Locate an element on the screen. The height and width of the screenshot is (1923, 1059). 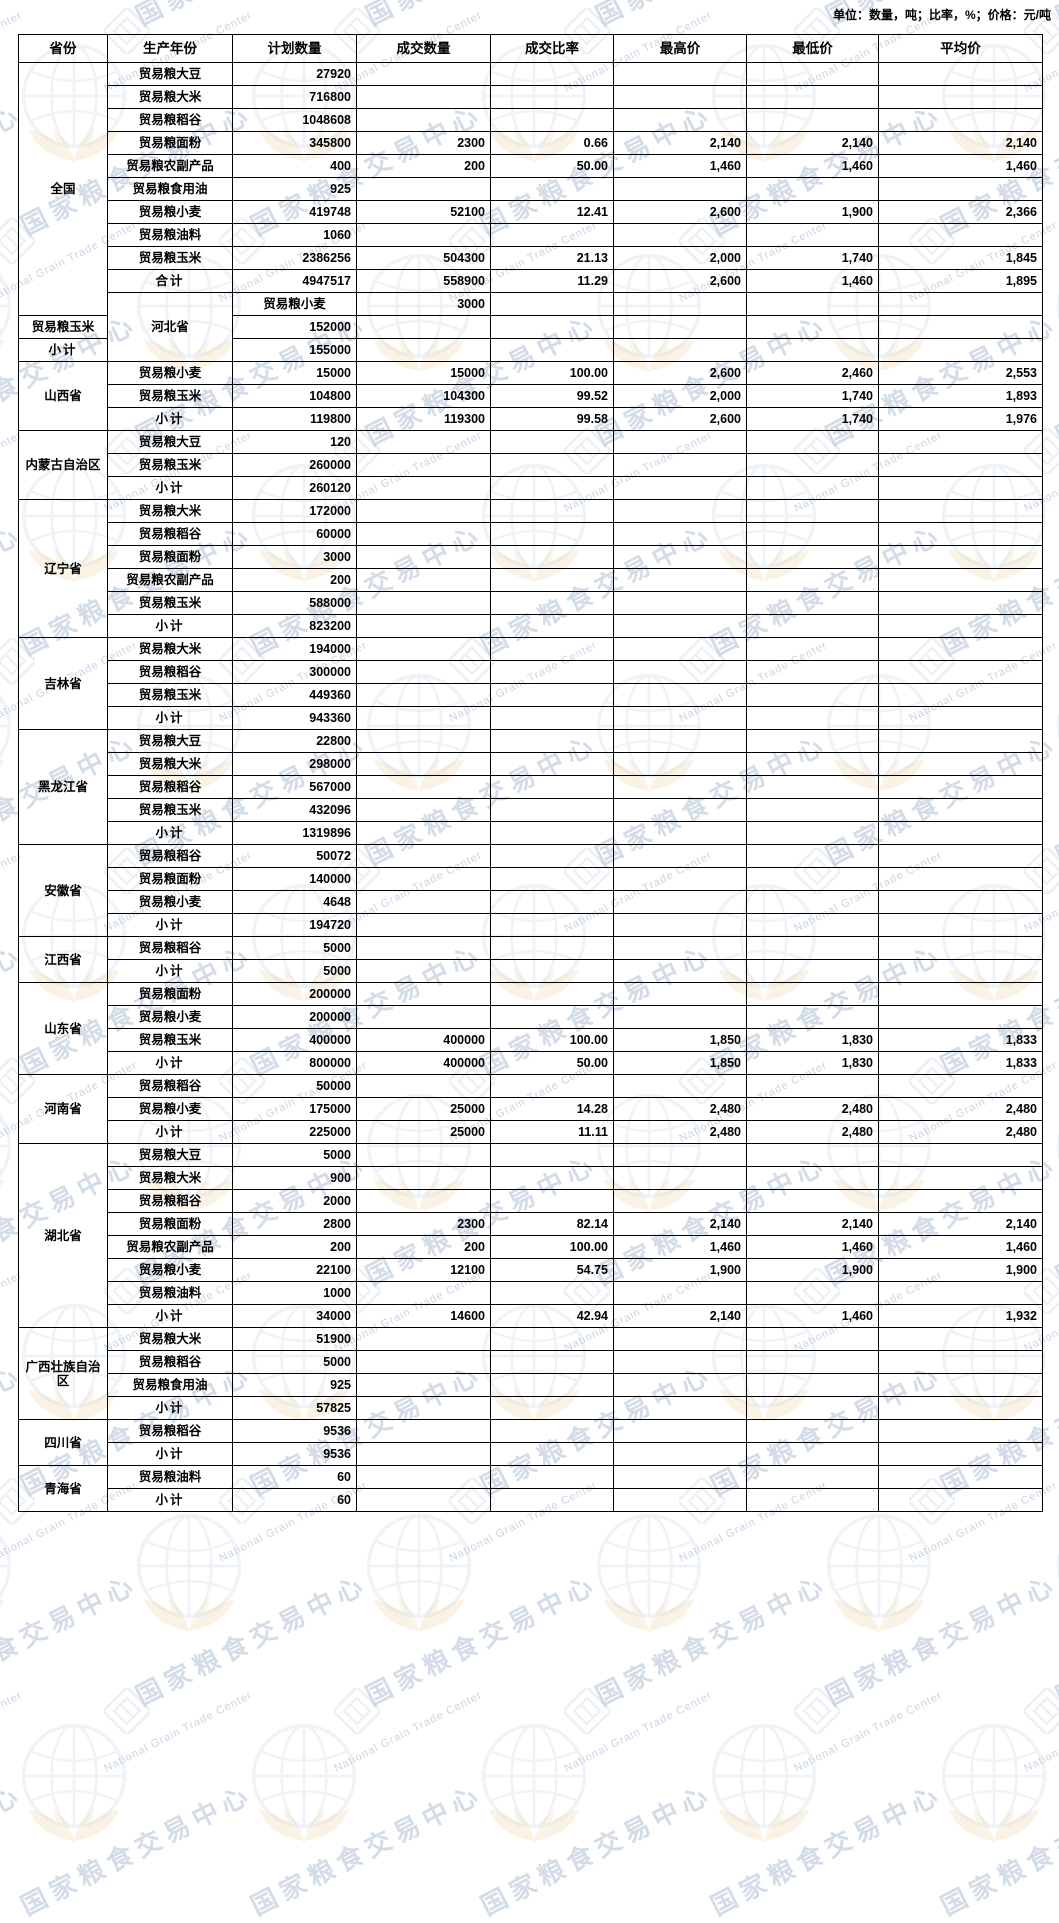
column-header-deal-qty: 成交数量 is located at coordinates (424, 49).